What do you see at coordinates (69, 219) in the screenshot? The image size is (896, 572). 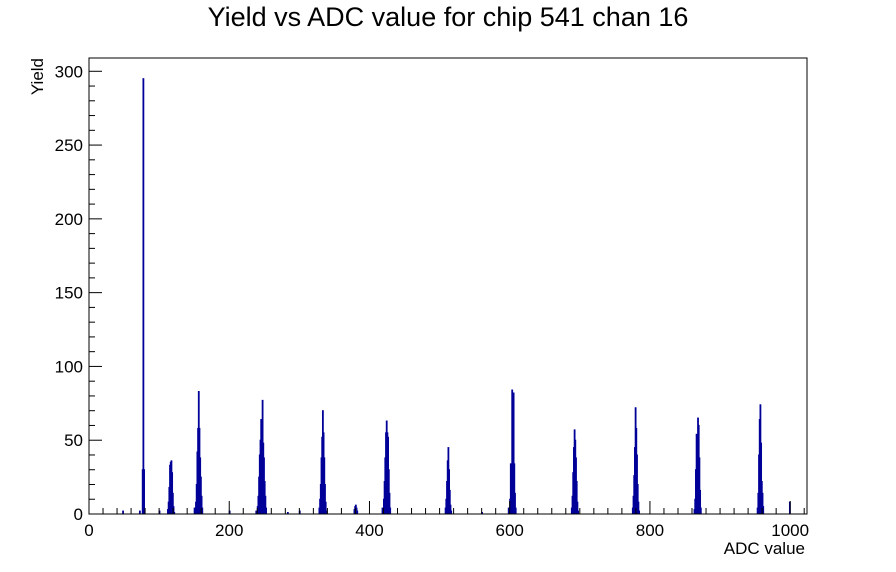 I see `y-tick-label: 200` at bounding box center [69, 219].